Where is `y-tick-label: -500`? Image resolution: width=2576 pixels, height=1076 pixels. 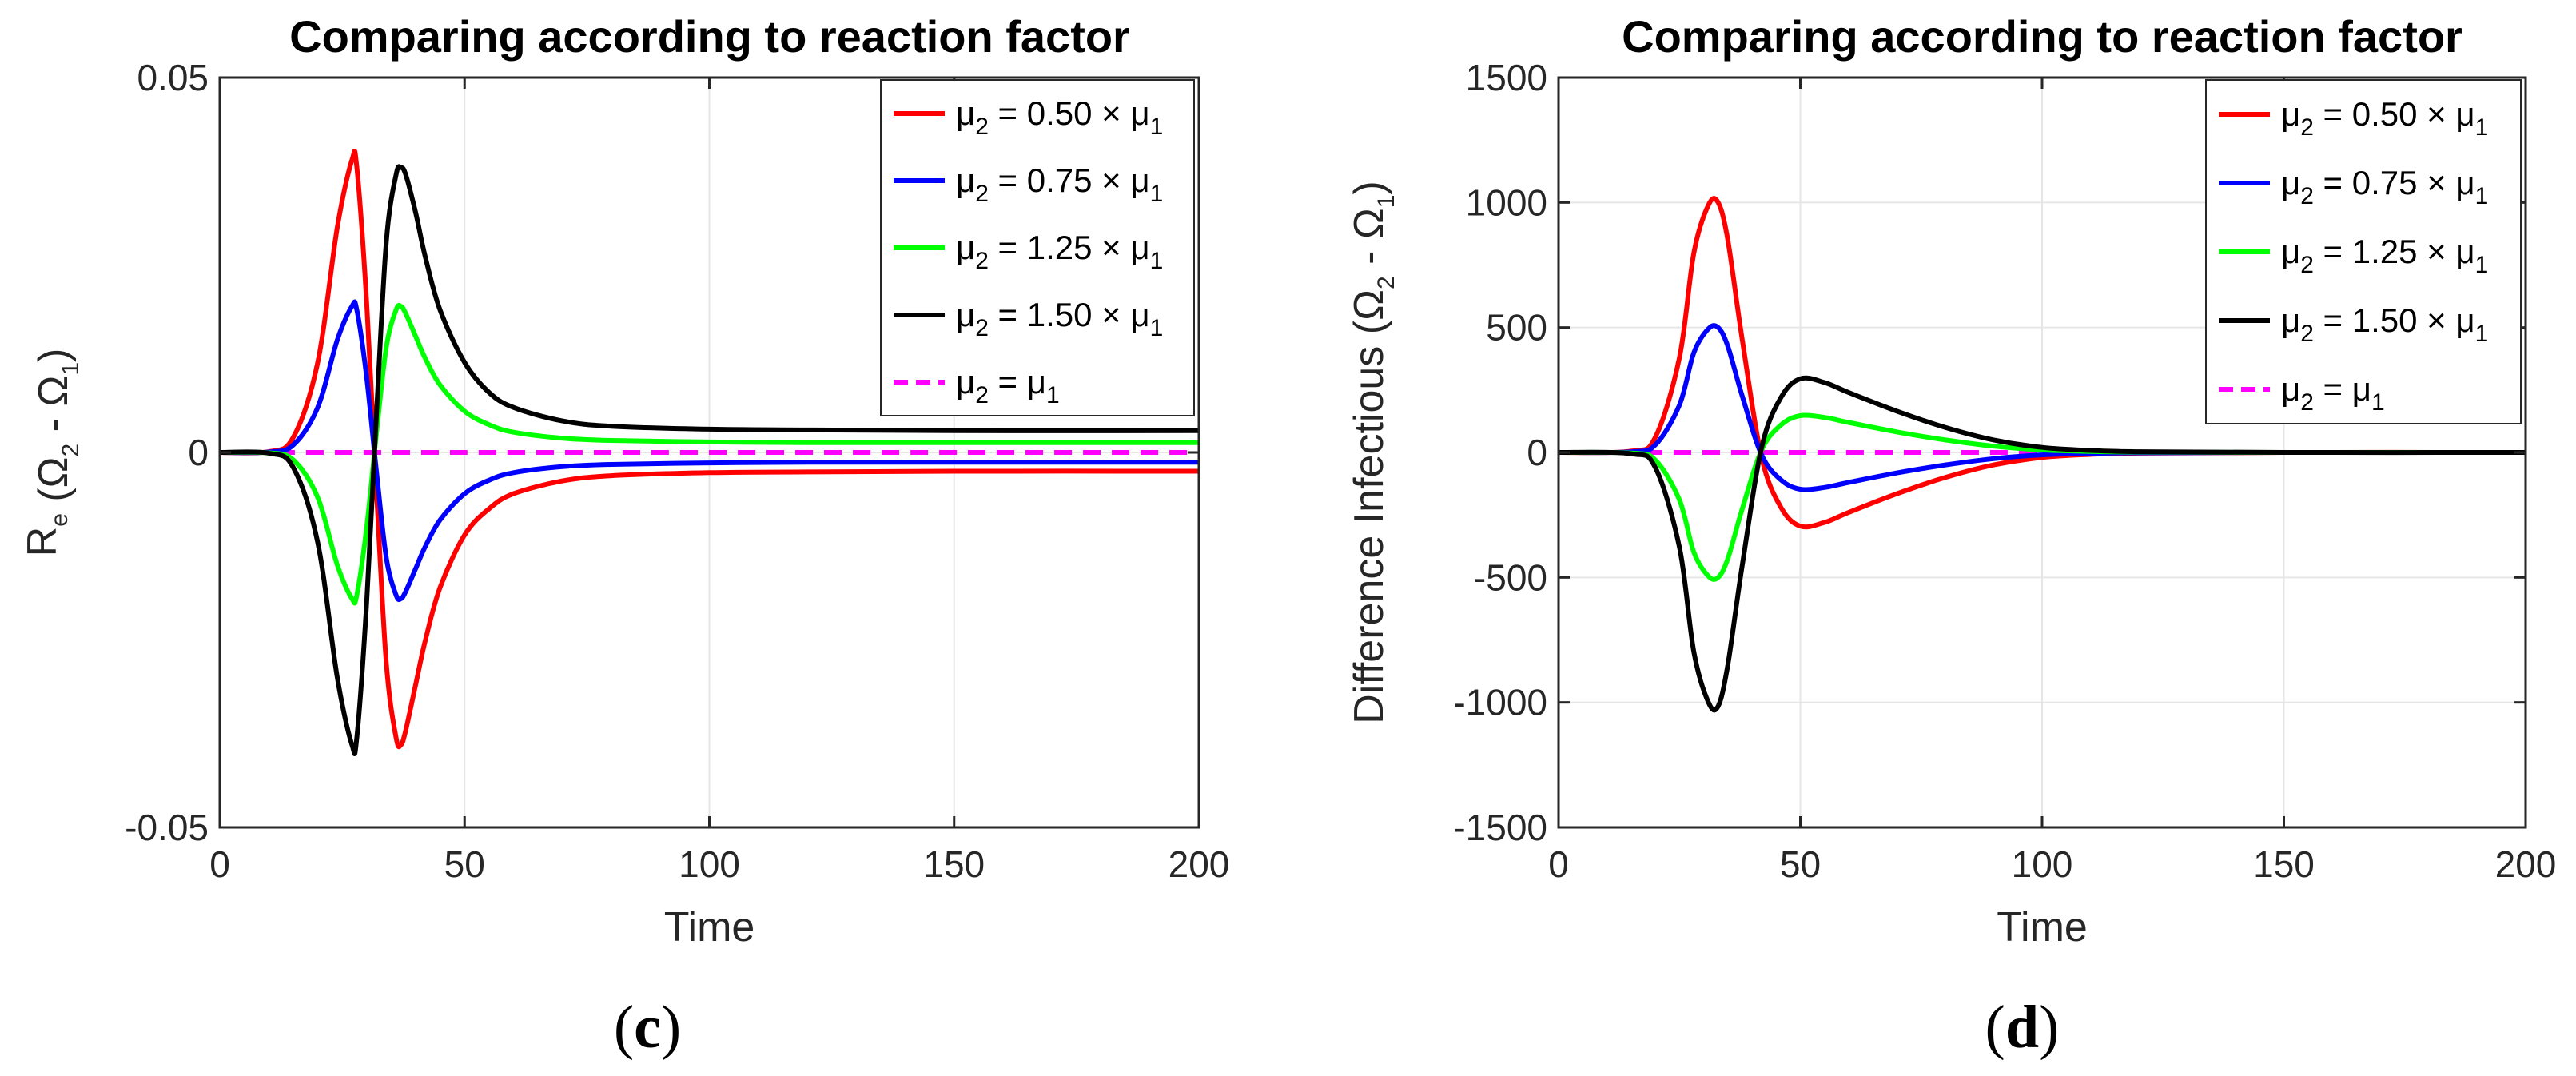
y-tick-label: -500 is located at coordinates (1510, 577).